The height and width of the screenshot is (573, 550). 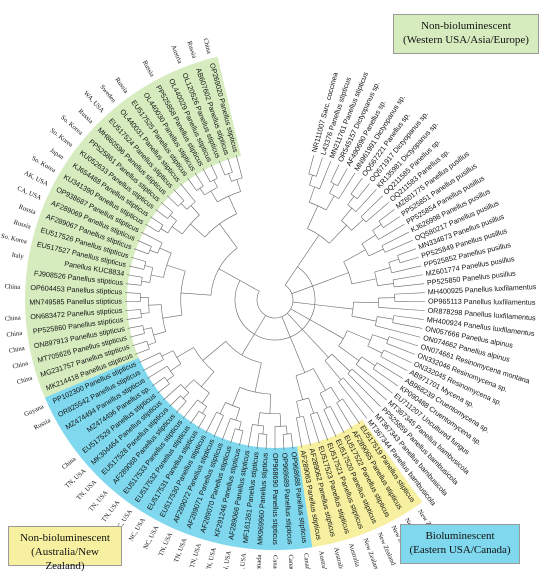 What do you see at coordinates (176, 54) in the screenshot?
I see `country-label: Austria` at bounding box center [176, 54].